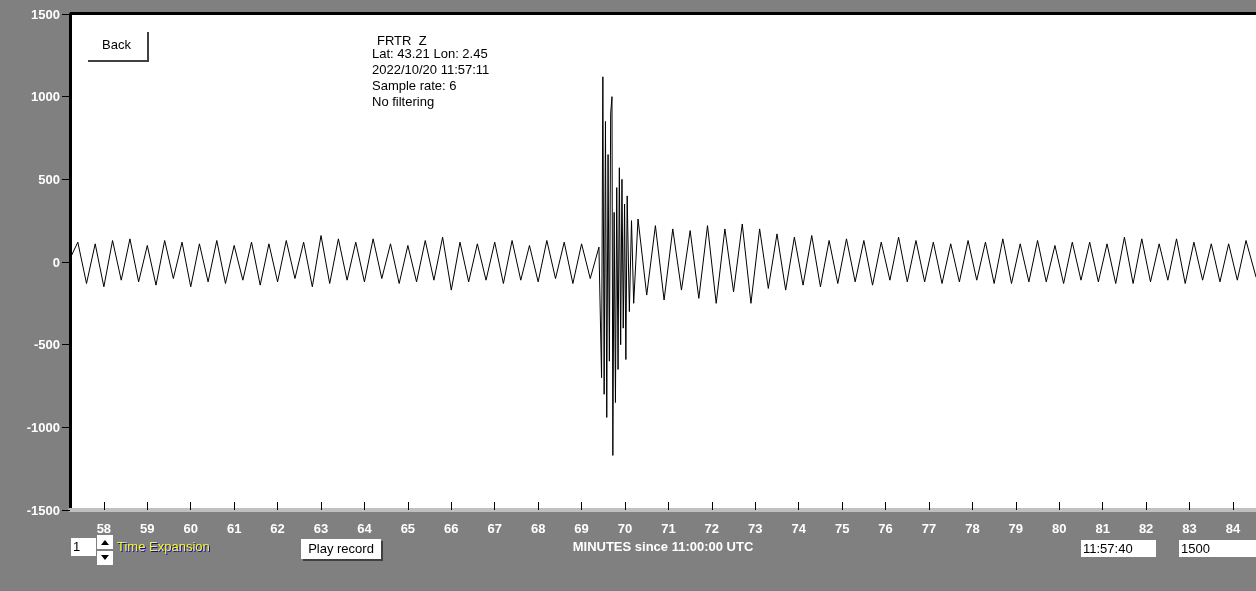 This screenshot has height=591, width=1256. Describe the element at coordinates (1146, 528) in the screenshot. I see `x-tick-label: 82` at that location.